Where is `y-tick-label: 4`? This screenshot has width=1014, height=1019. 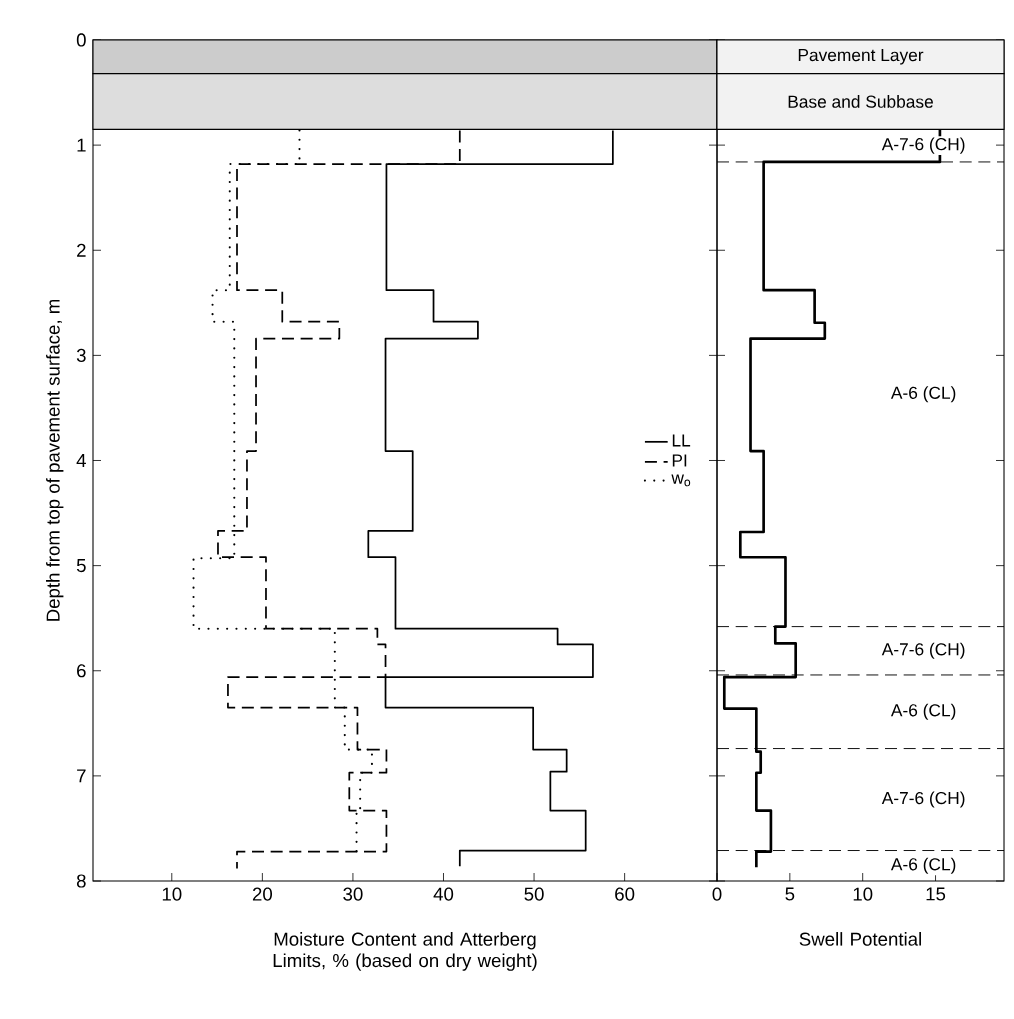 y-tick-label: 4 is located at coordinates (81, 460).